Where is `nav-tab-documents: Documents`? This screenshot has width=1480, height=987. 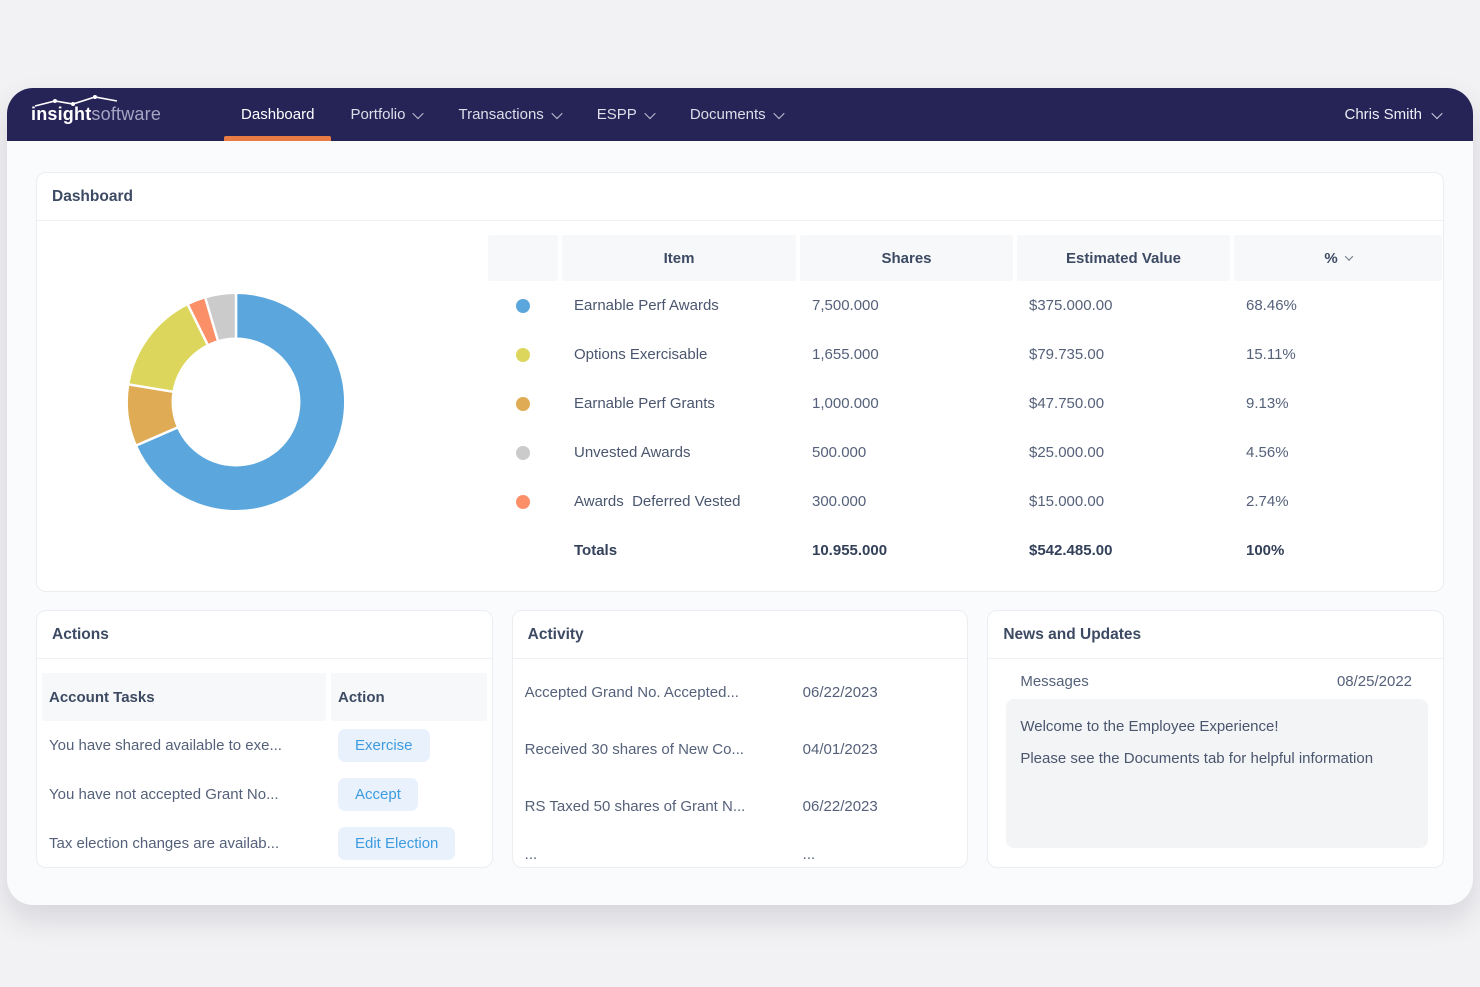 nav-tab-documents: Documents is located at coordinates (736, 114).